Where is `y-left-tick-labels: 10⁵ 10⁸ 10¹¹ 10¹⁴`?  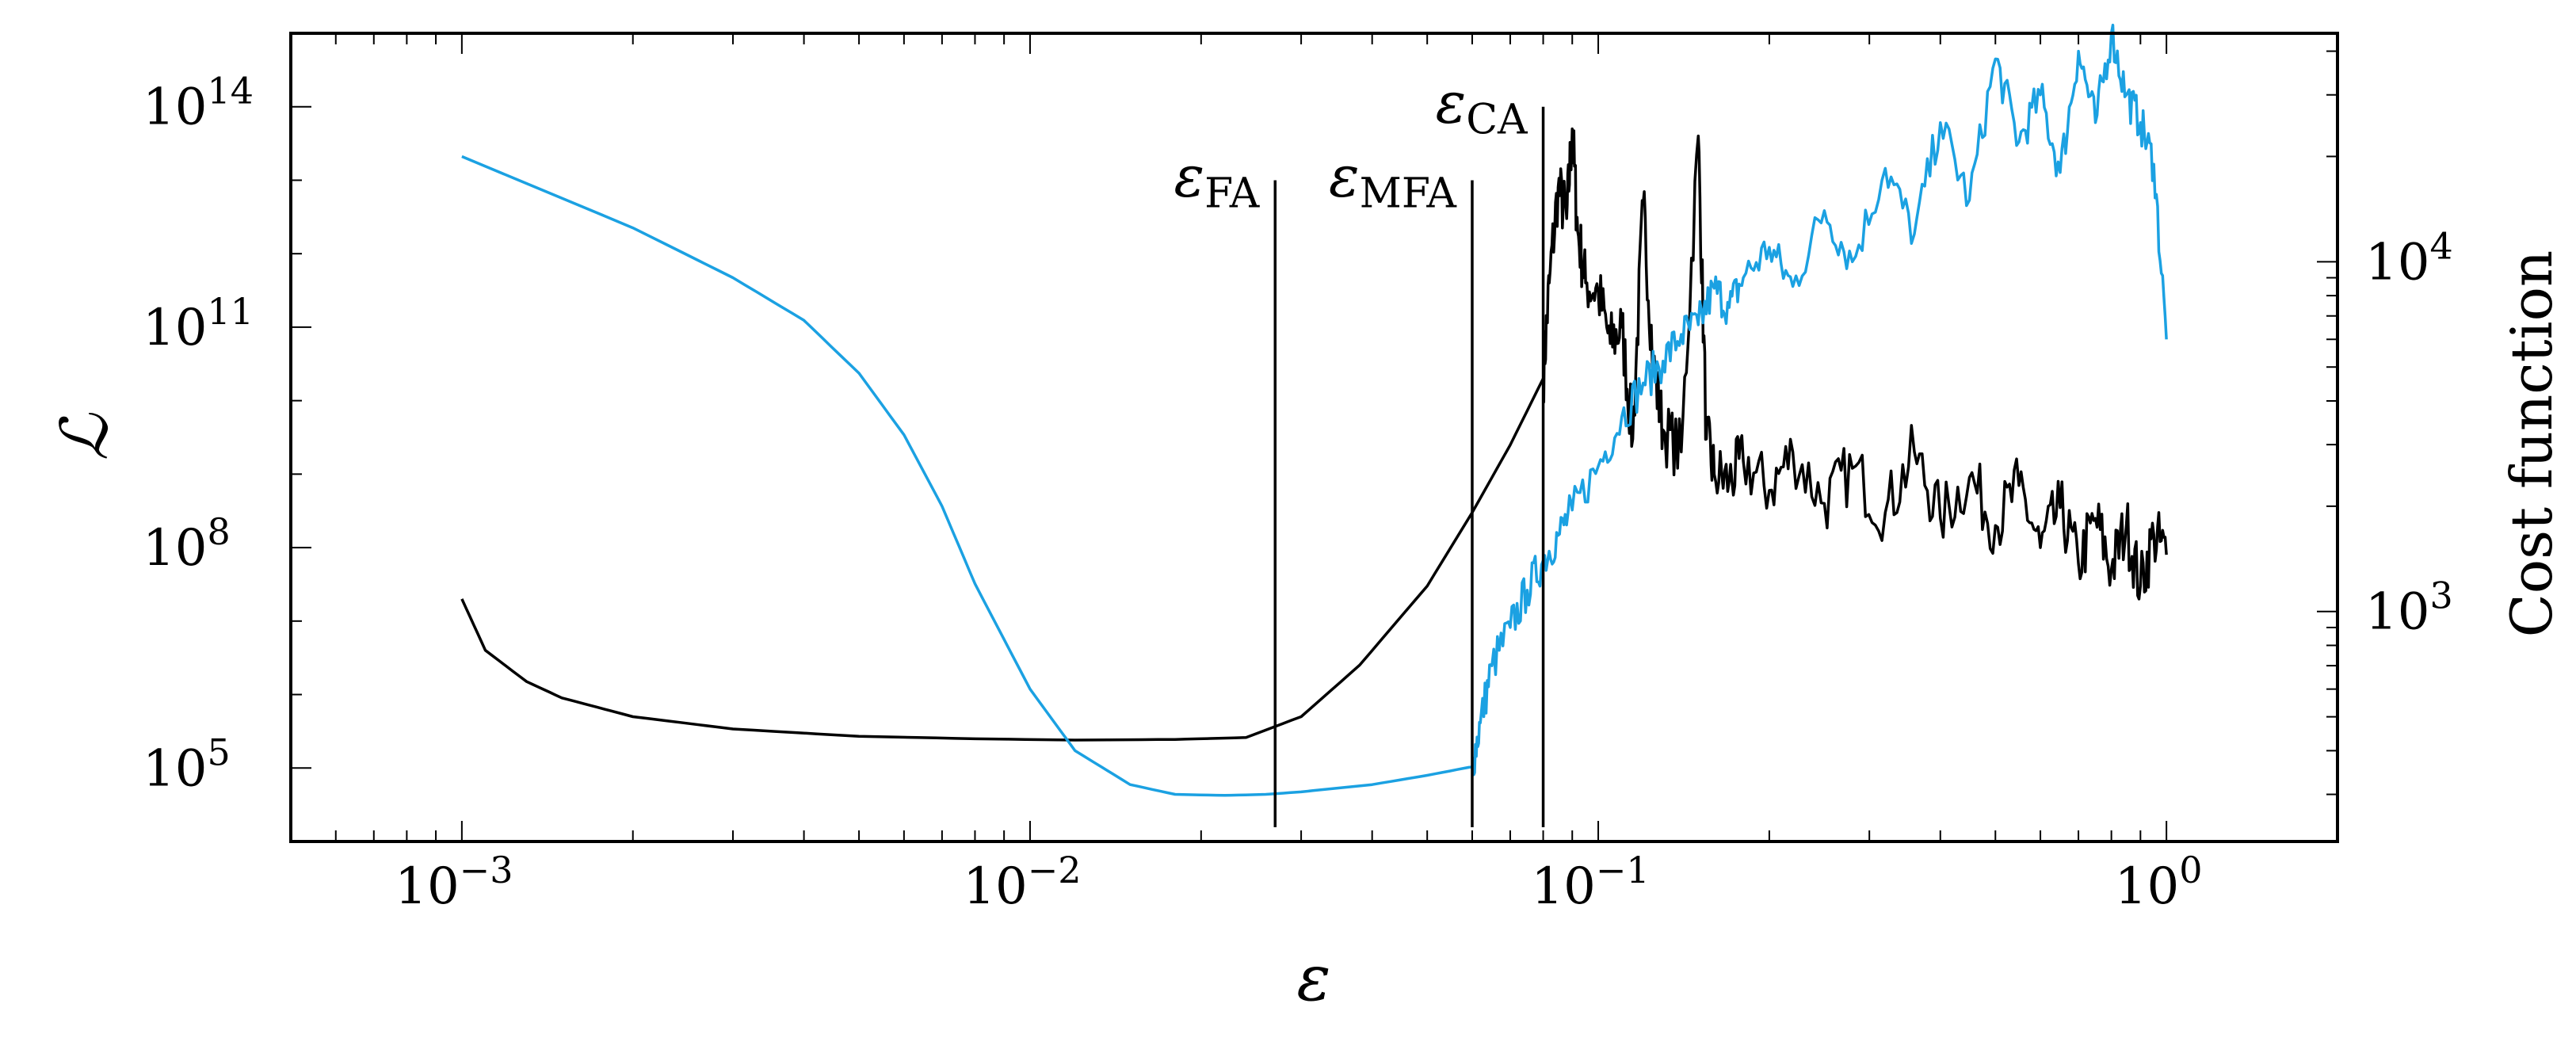
y-left-tick-labels: 10⁵ 10⁸ 10¹¹ 10¹⁴ is located at coordinates (198, 434).